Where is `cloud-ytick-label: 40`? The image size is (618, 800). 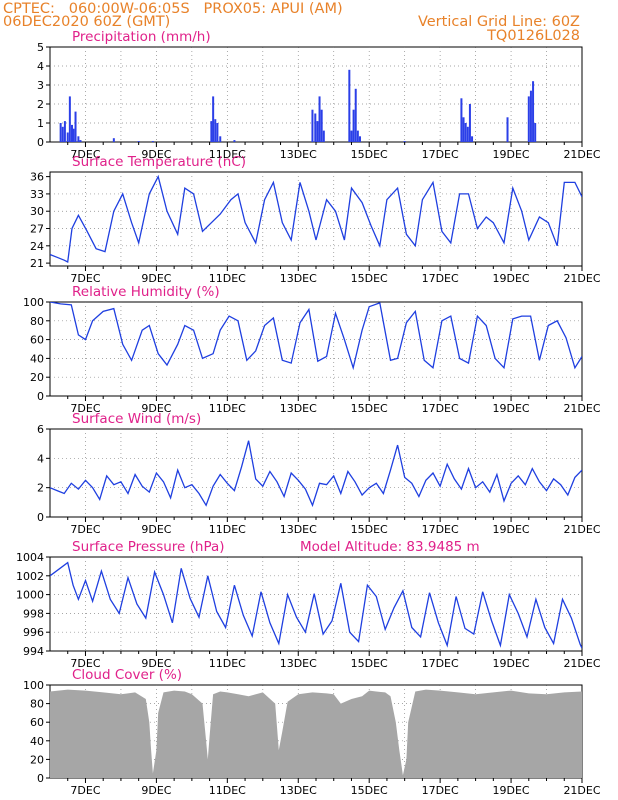 cloud-ytick-label: 40 is located at coordinates (37, 741).